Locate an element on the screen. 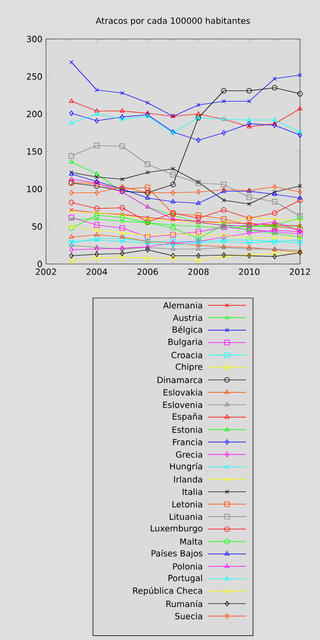 The image size is (320, 640). x-tick-label: 2002 is located at coordinates (46, 271).